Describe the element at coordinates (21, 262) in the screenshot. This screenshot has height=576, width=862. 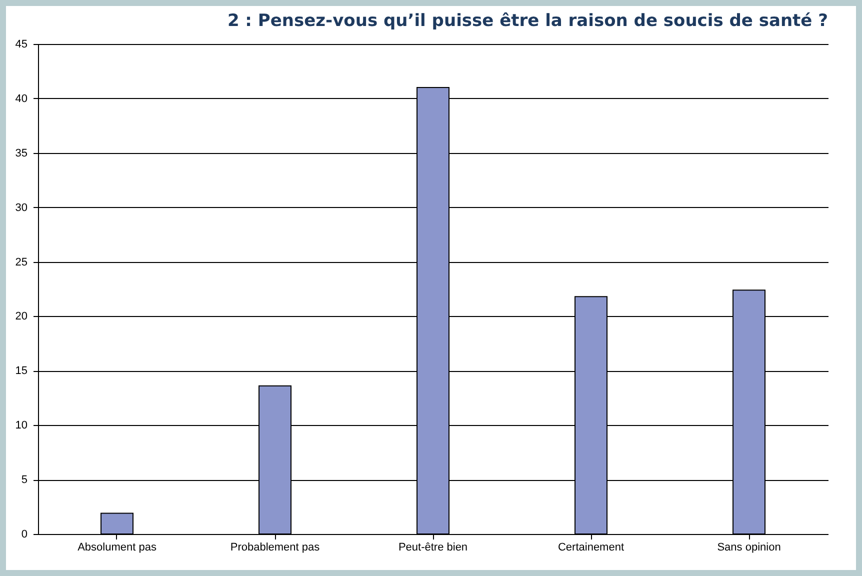
I see `y-tick-label: 25` at that location.